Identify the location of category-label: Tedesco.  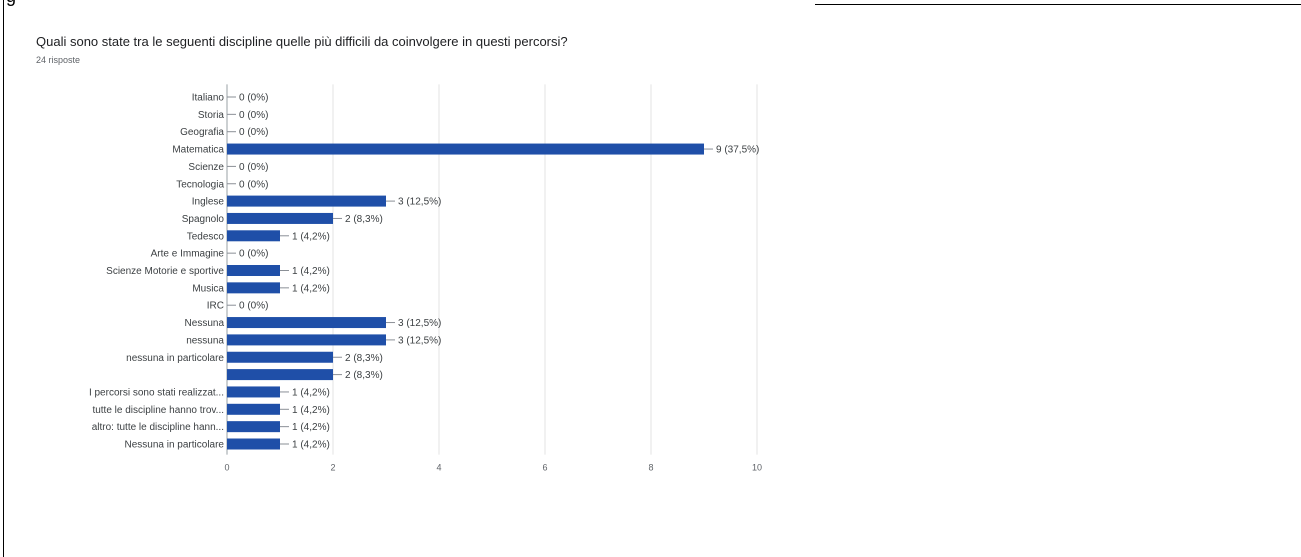
(206, 236).